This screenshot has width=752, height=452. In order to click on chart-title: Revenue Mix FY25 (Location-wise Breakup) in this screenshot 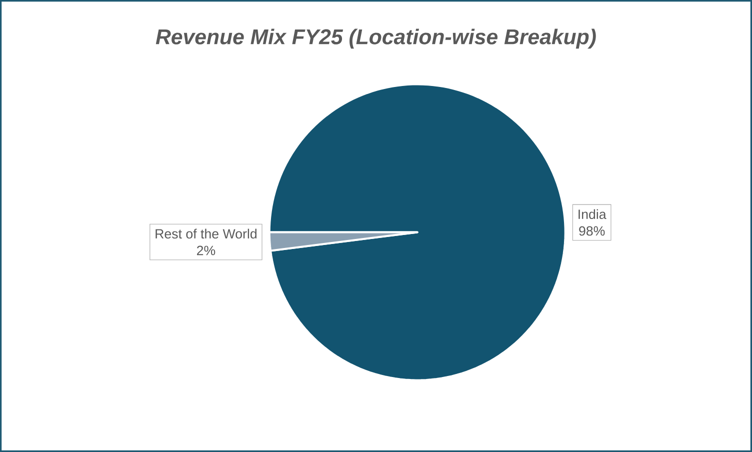, I will do `click(376, 38)`.